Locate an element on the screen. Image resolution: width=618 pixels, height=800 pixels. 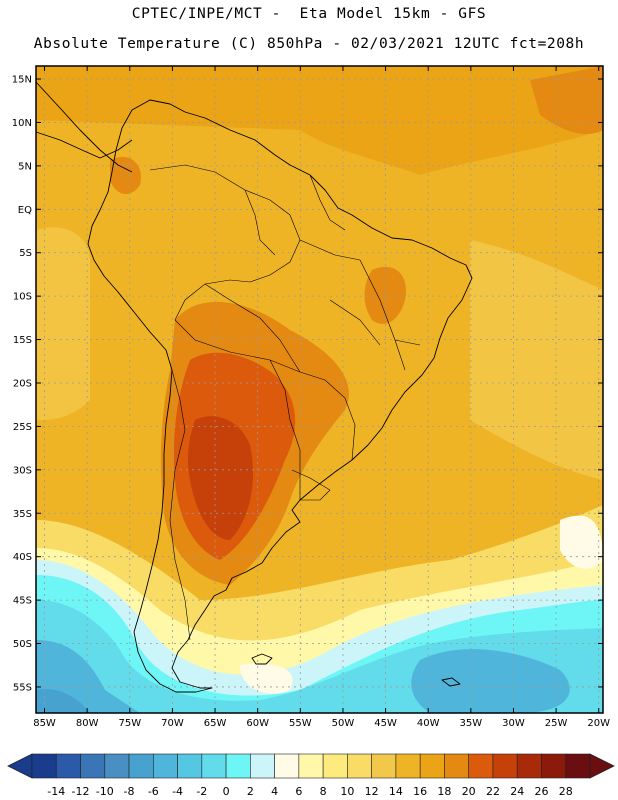
lat-tick-label: 35S is located at coordinates (22, 514).